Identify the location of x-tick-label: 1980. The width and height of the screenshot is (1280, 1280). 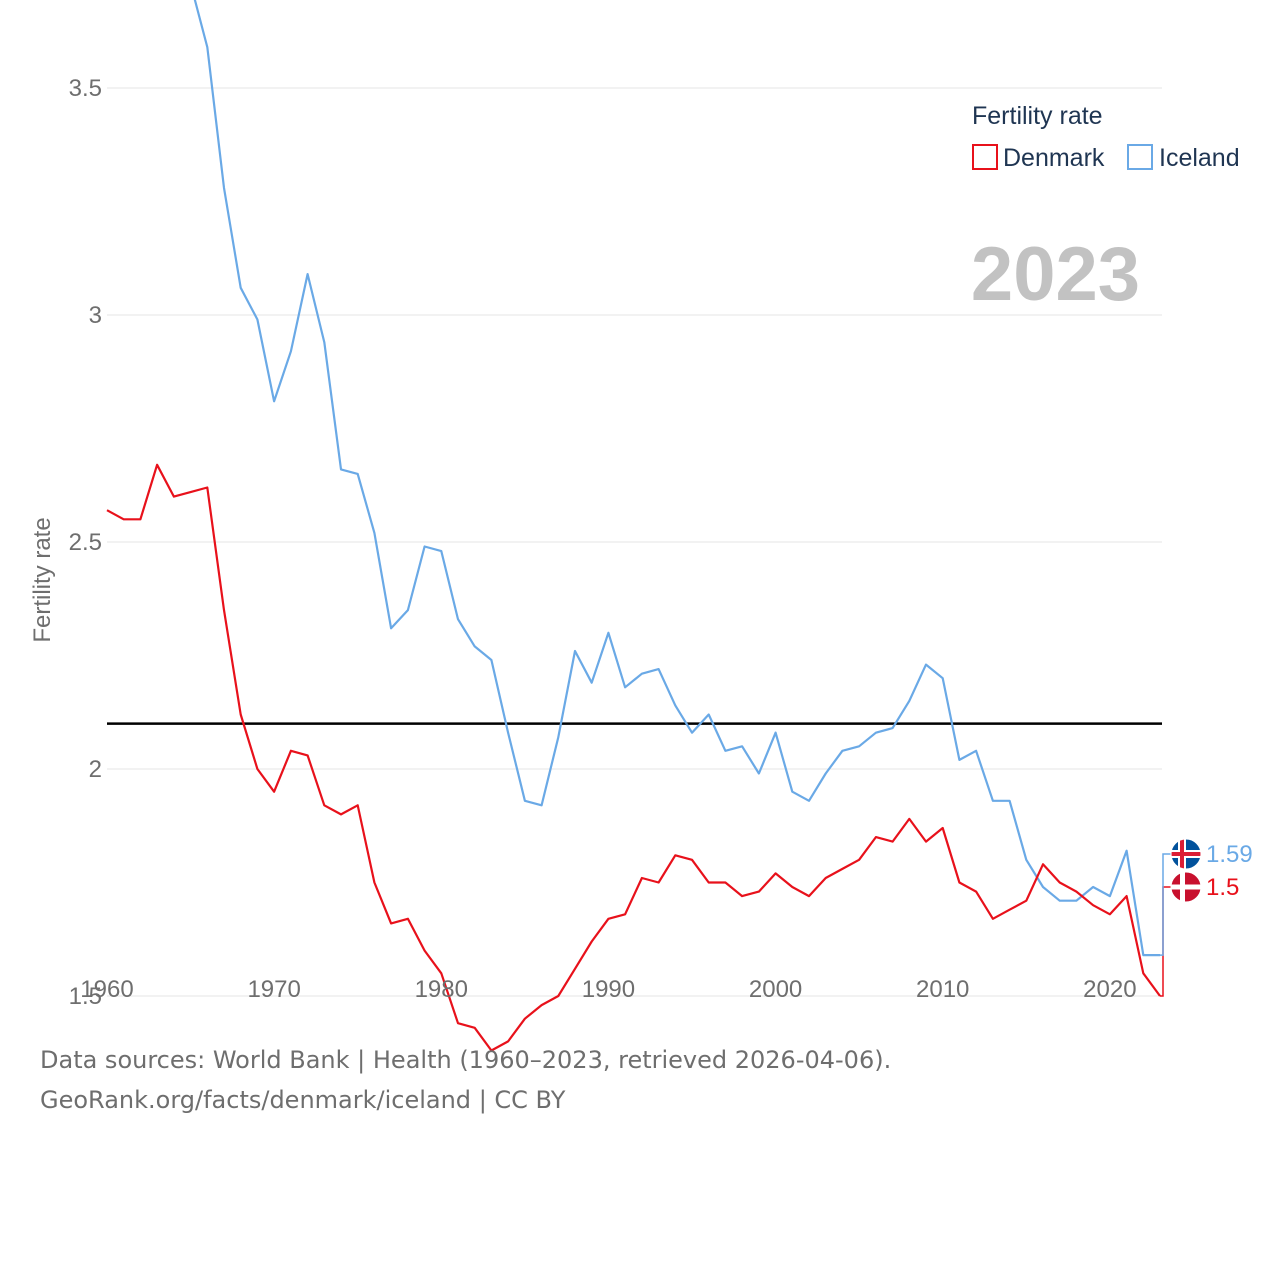
(441, 989).